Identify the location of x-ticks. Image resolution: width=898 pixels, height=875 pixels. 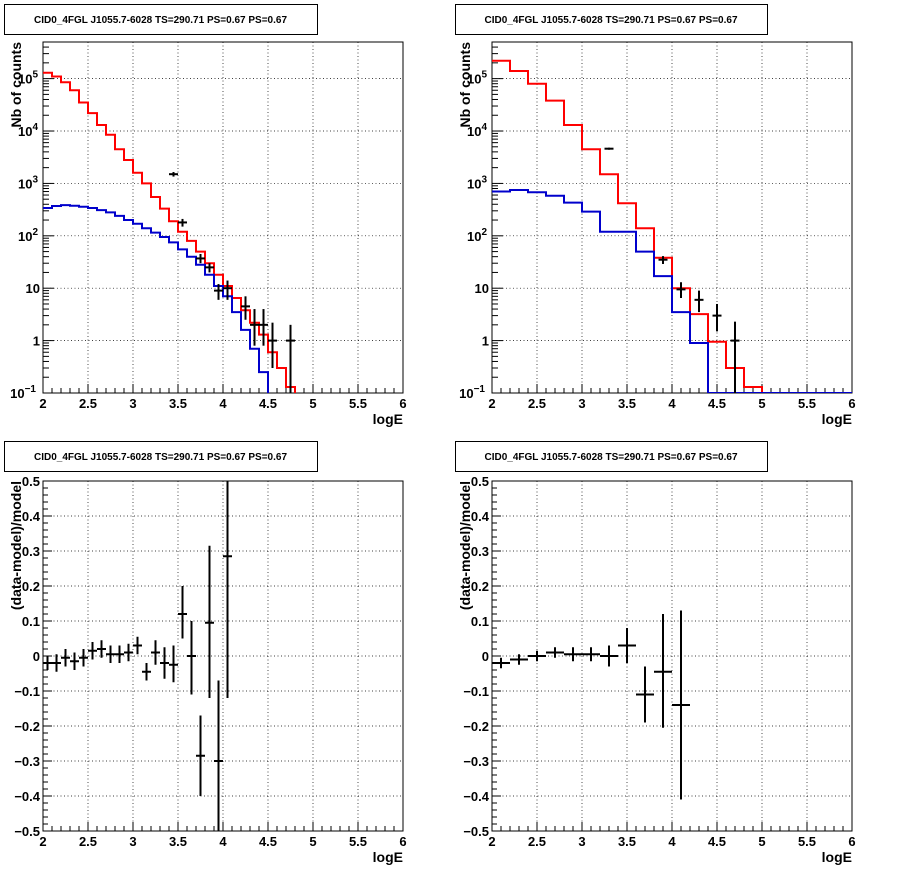
(223, 826).